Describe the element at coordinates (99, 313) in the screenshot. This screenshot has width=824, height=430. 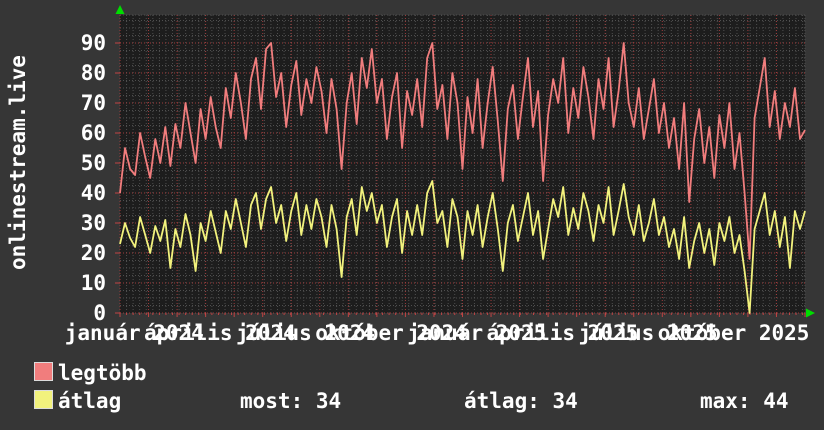
I see `y-tick-label: 0` at that location.